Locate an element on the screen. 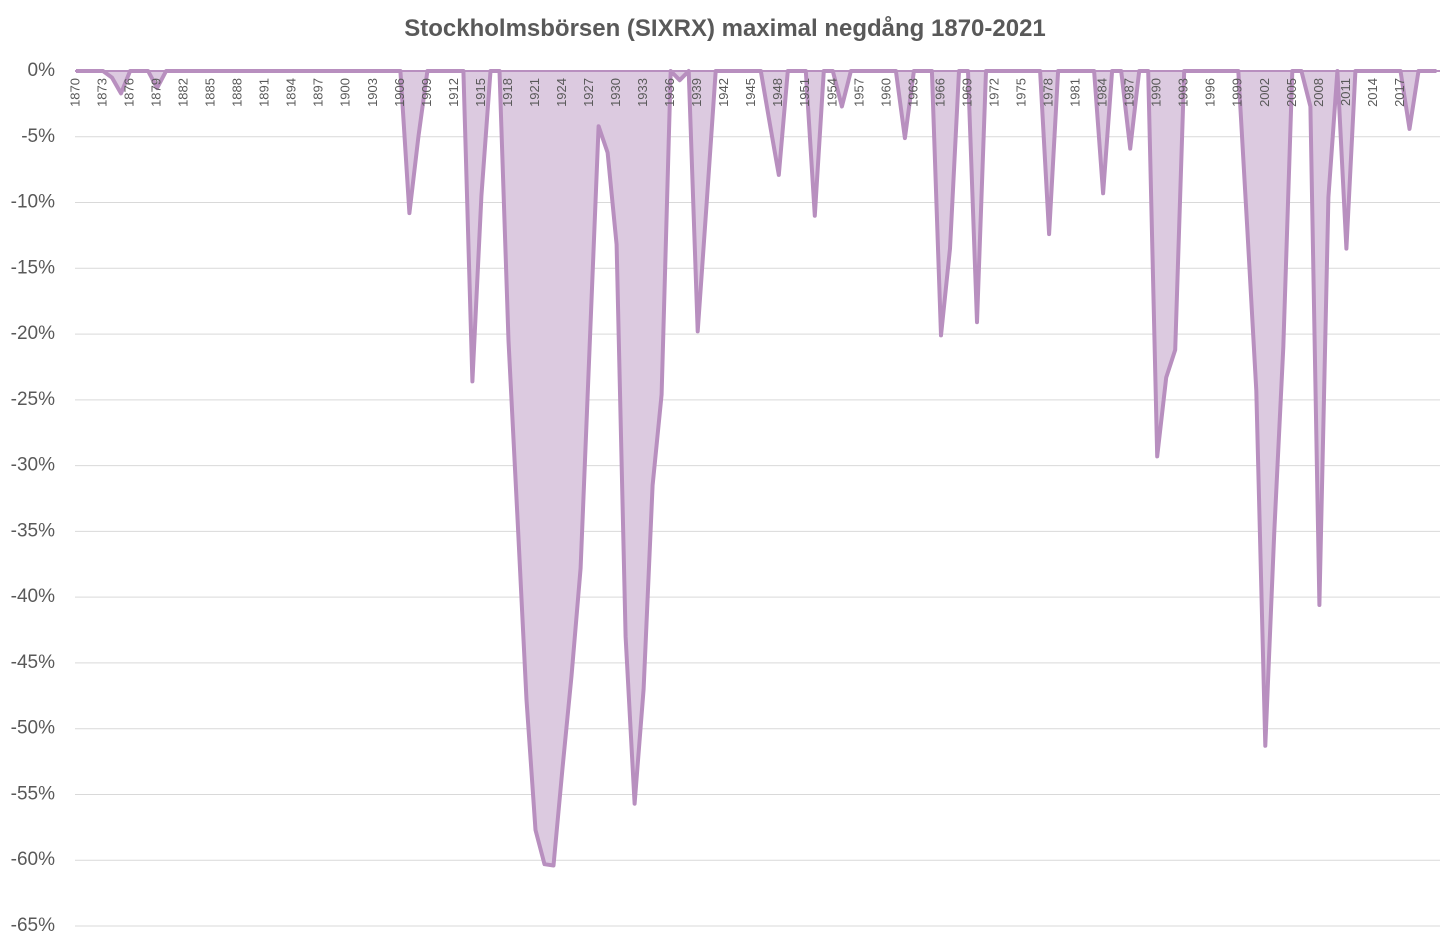 The width and height of the screenshot is (1450, 941). x-tick-label: 1933 is located at coordinates (642, 92).